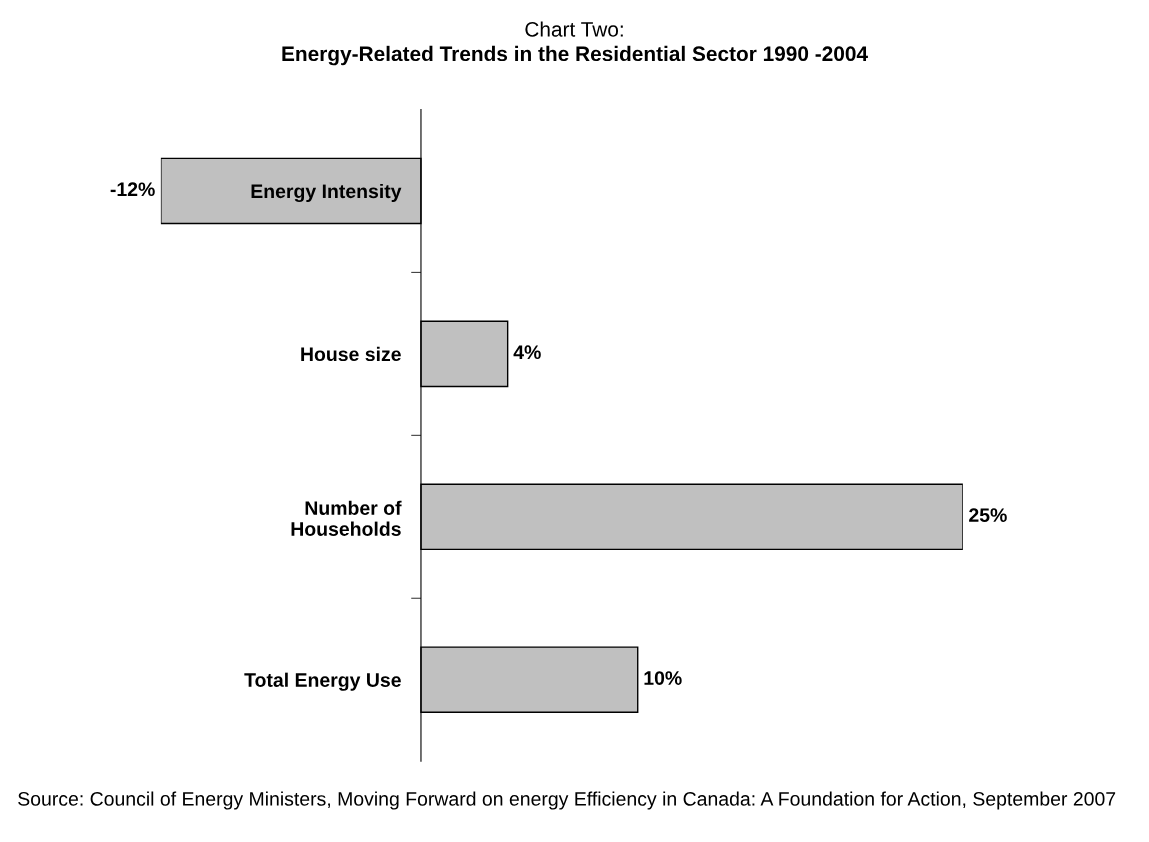  What do you see at coordinates (326, 193) in the screenshot?
I see `y-tick-label: Energy Intensity` at bounding box center [326, 193].